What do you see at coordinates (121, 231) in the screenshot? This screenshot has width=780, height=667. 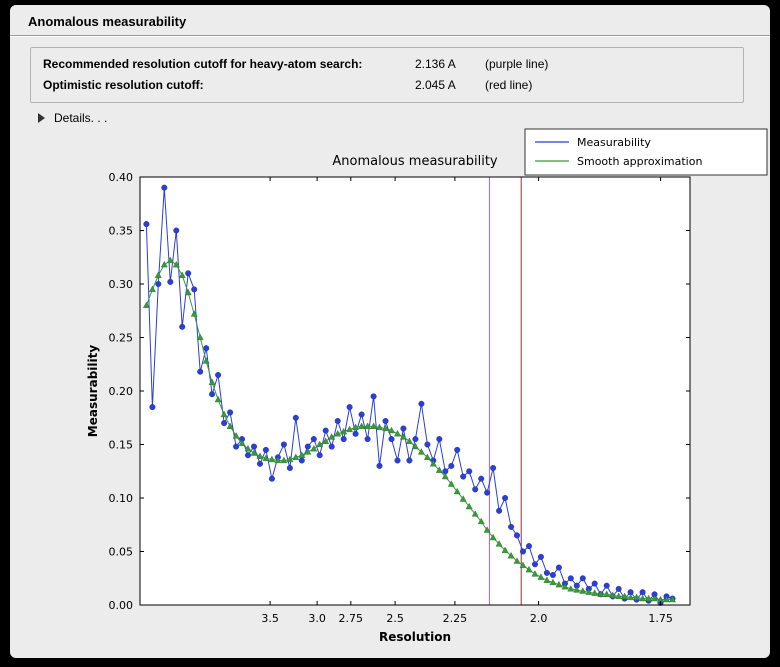 I see `svg-text: 0.35` at bounding box center [121, 231].